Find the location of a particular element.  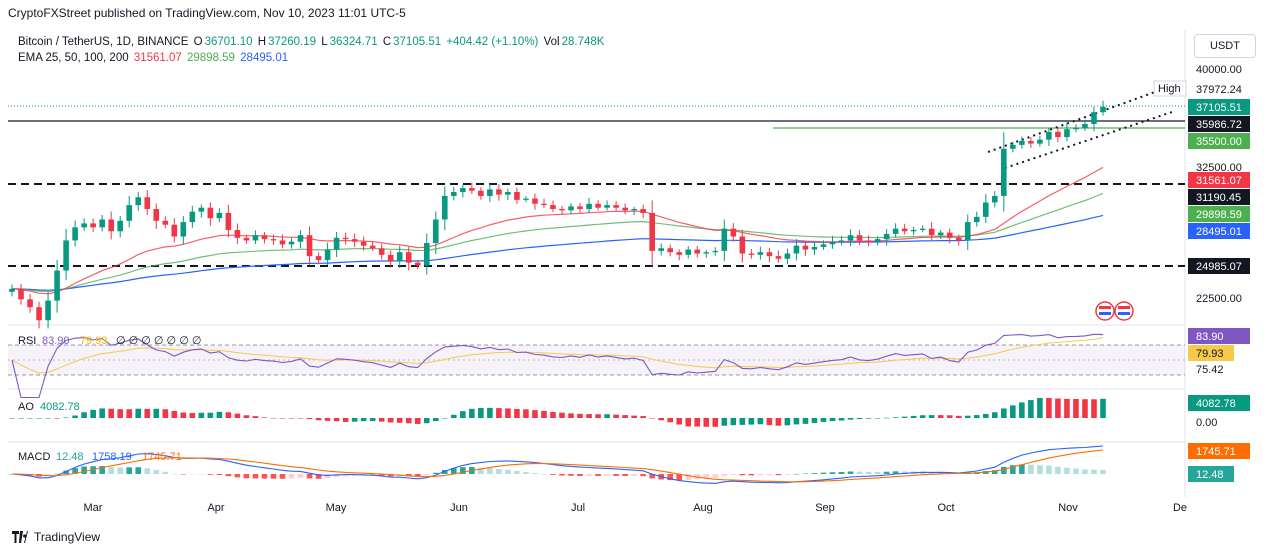

currency-unit-button: USDT is located at coordinates (1225, 46).